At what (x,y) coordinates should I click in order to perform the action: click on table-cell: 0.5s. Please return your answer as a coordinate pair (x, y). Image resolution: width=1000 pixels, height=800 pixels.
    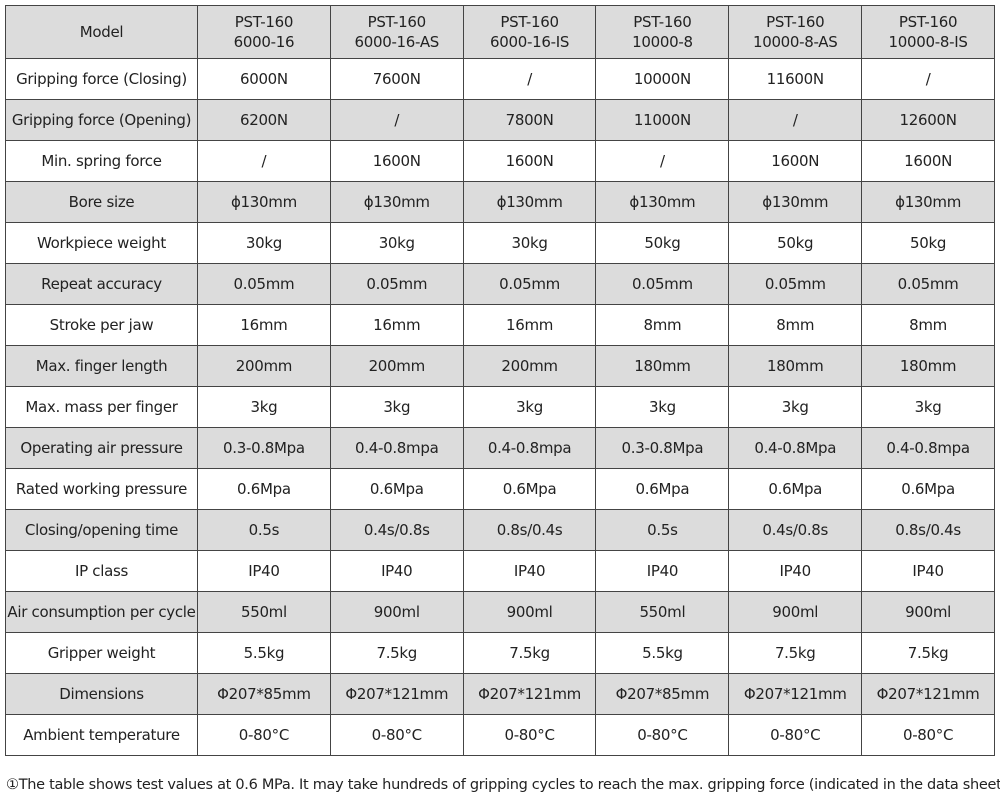
    Looking at the image, I should click on (264, 530).